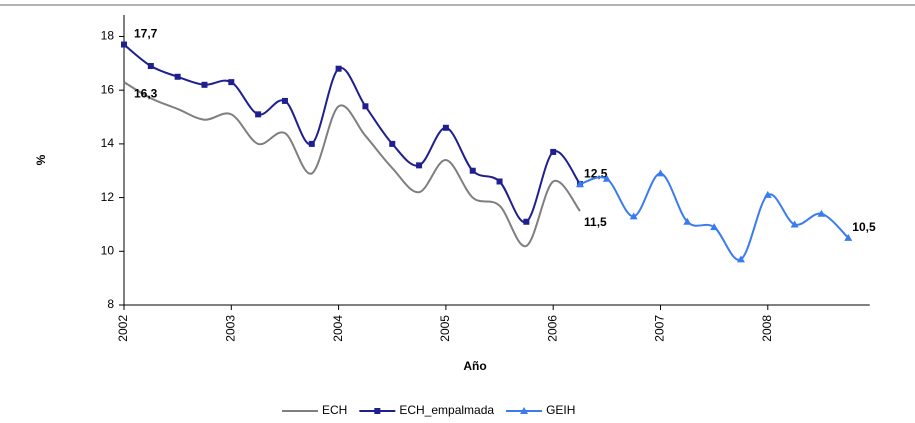  Describe the element at coordinates (334, 410) in the screenshot. I see `legend-label: ECH` at that location.